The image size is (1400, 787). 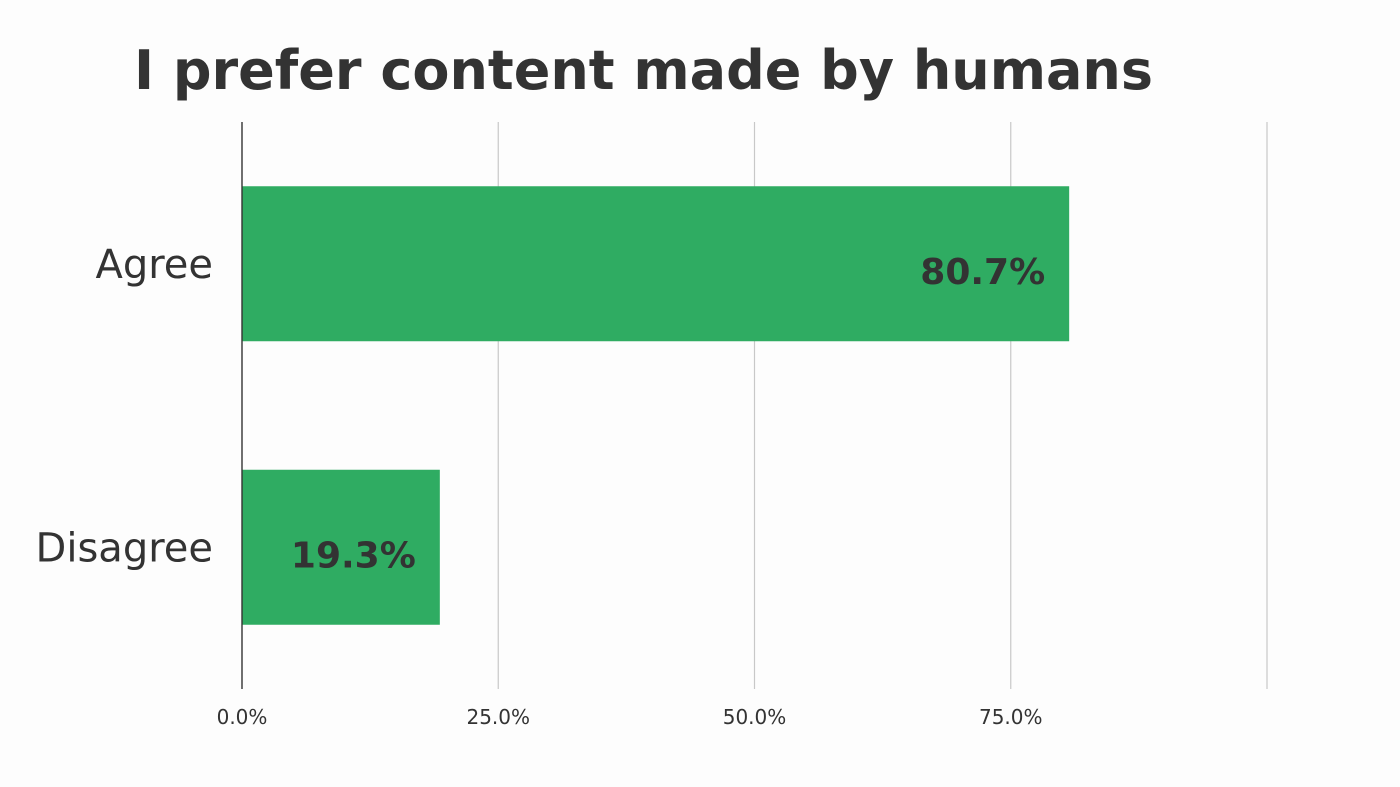 What do you see at coordinates (1011, 717) in the screenshot?
I see `x-tick-label: 75.0%` at bounding box center [1011, 717].